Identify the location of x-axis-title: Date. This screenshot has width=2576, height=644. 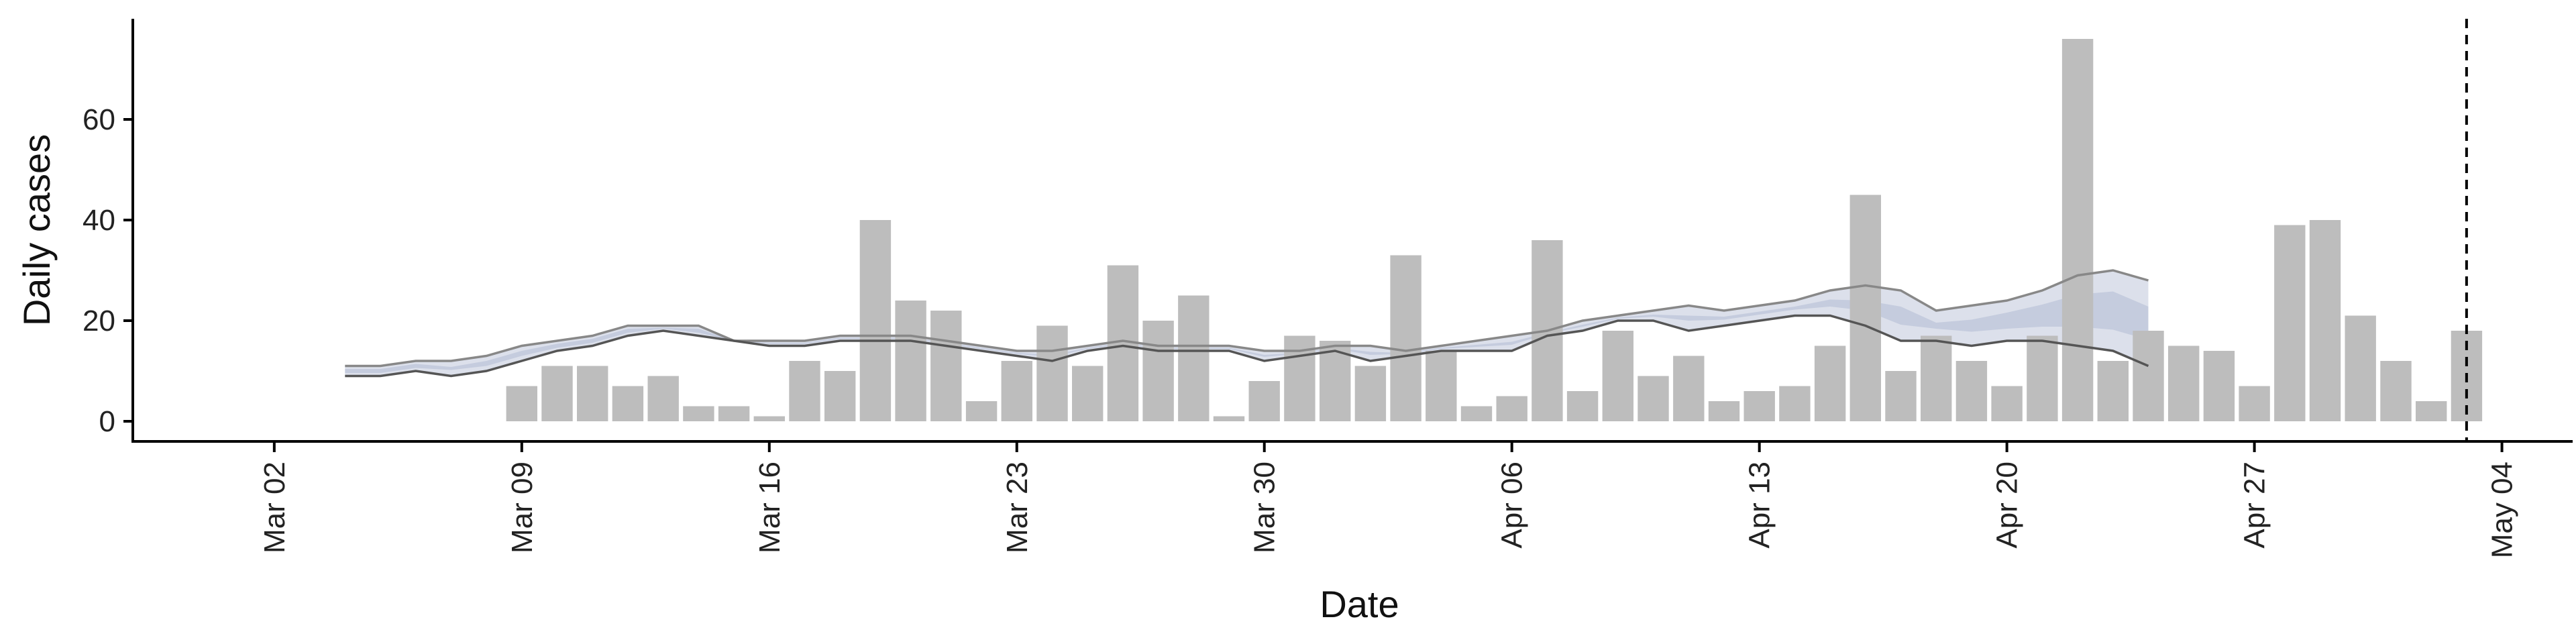
(1359, 604).